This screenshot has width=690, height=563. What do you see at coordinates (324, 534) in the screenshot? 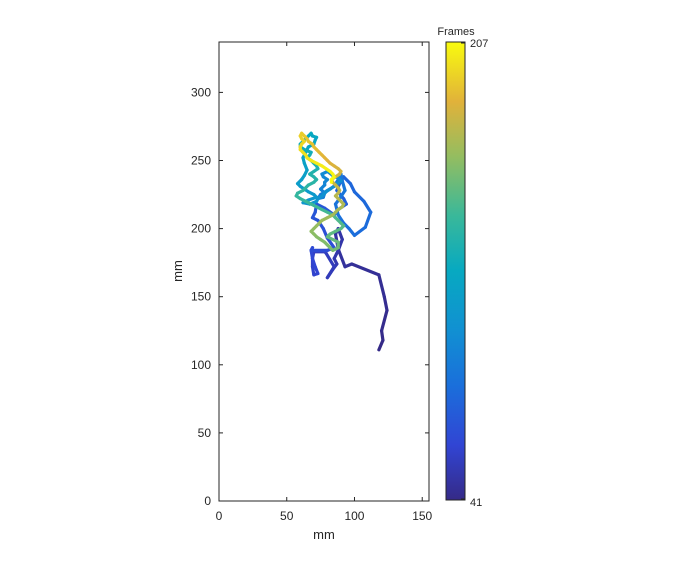
I see `x-axis-label: mm` at bounding box center [324, 534].